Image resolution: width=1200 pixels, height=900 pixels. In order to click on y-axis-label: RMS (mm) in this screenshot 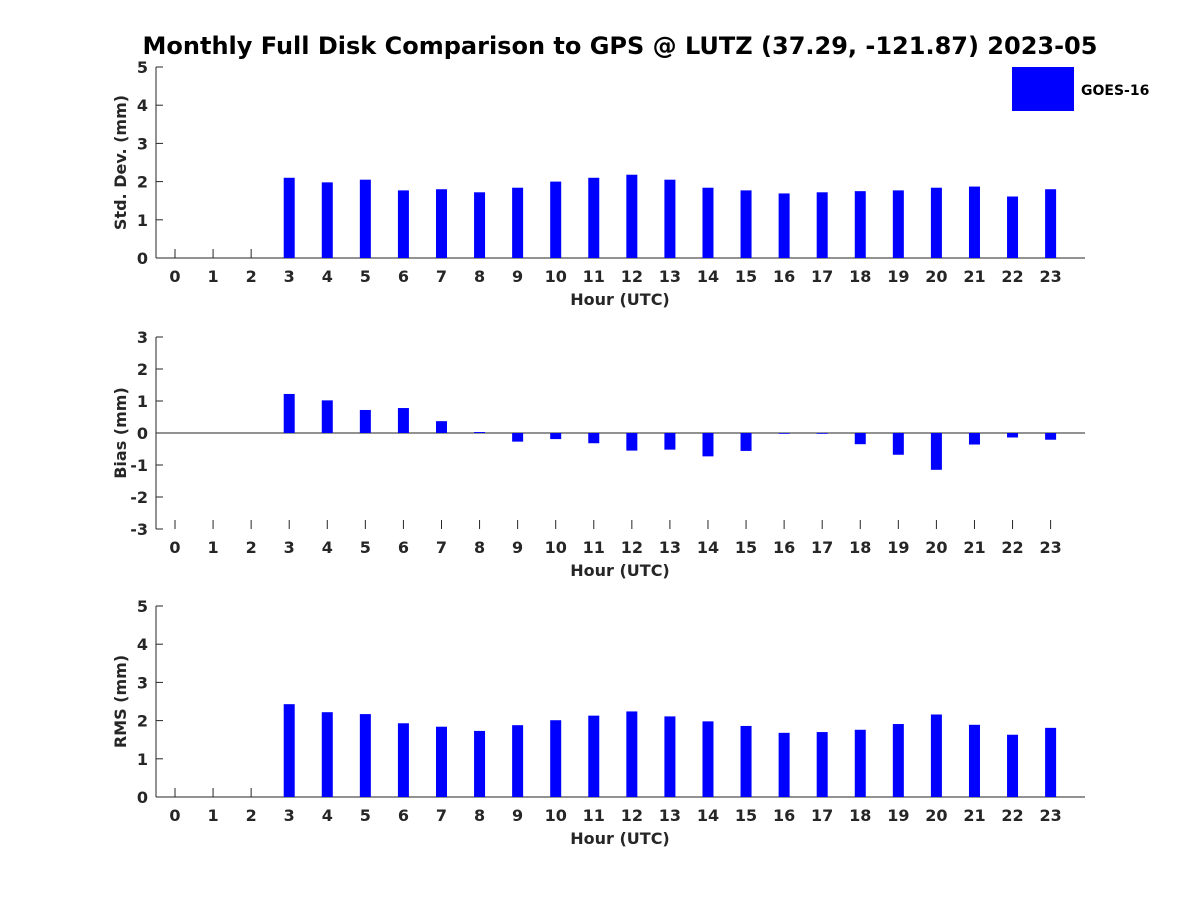, I will do `click(120, 701)`.